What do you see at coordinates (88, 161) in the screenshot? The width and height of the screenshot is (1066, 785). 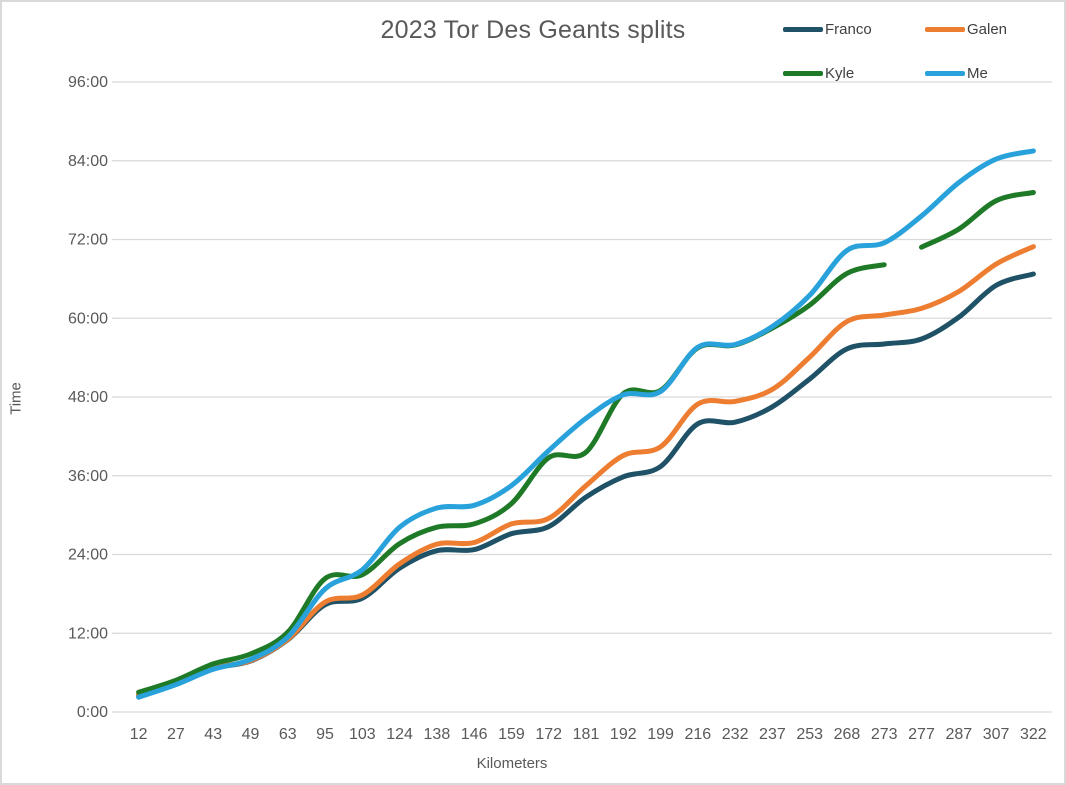 I see `y-tick-label: 84:00` at bounding box center [88, 161].